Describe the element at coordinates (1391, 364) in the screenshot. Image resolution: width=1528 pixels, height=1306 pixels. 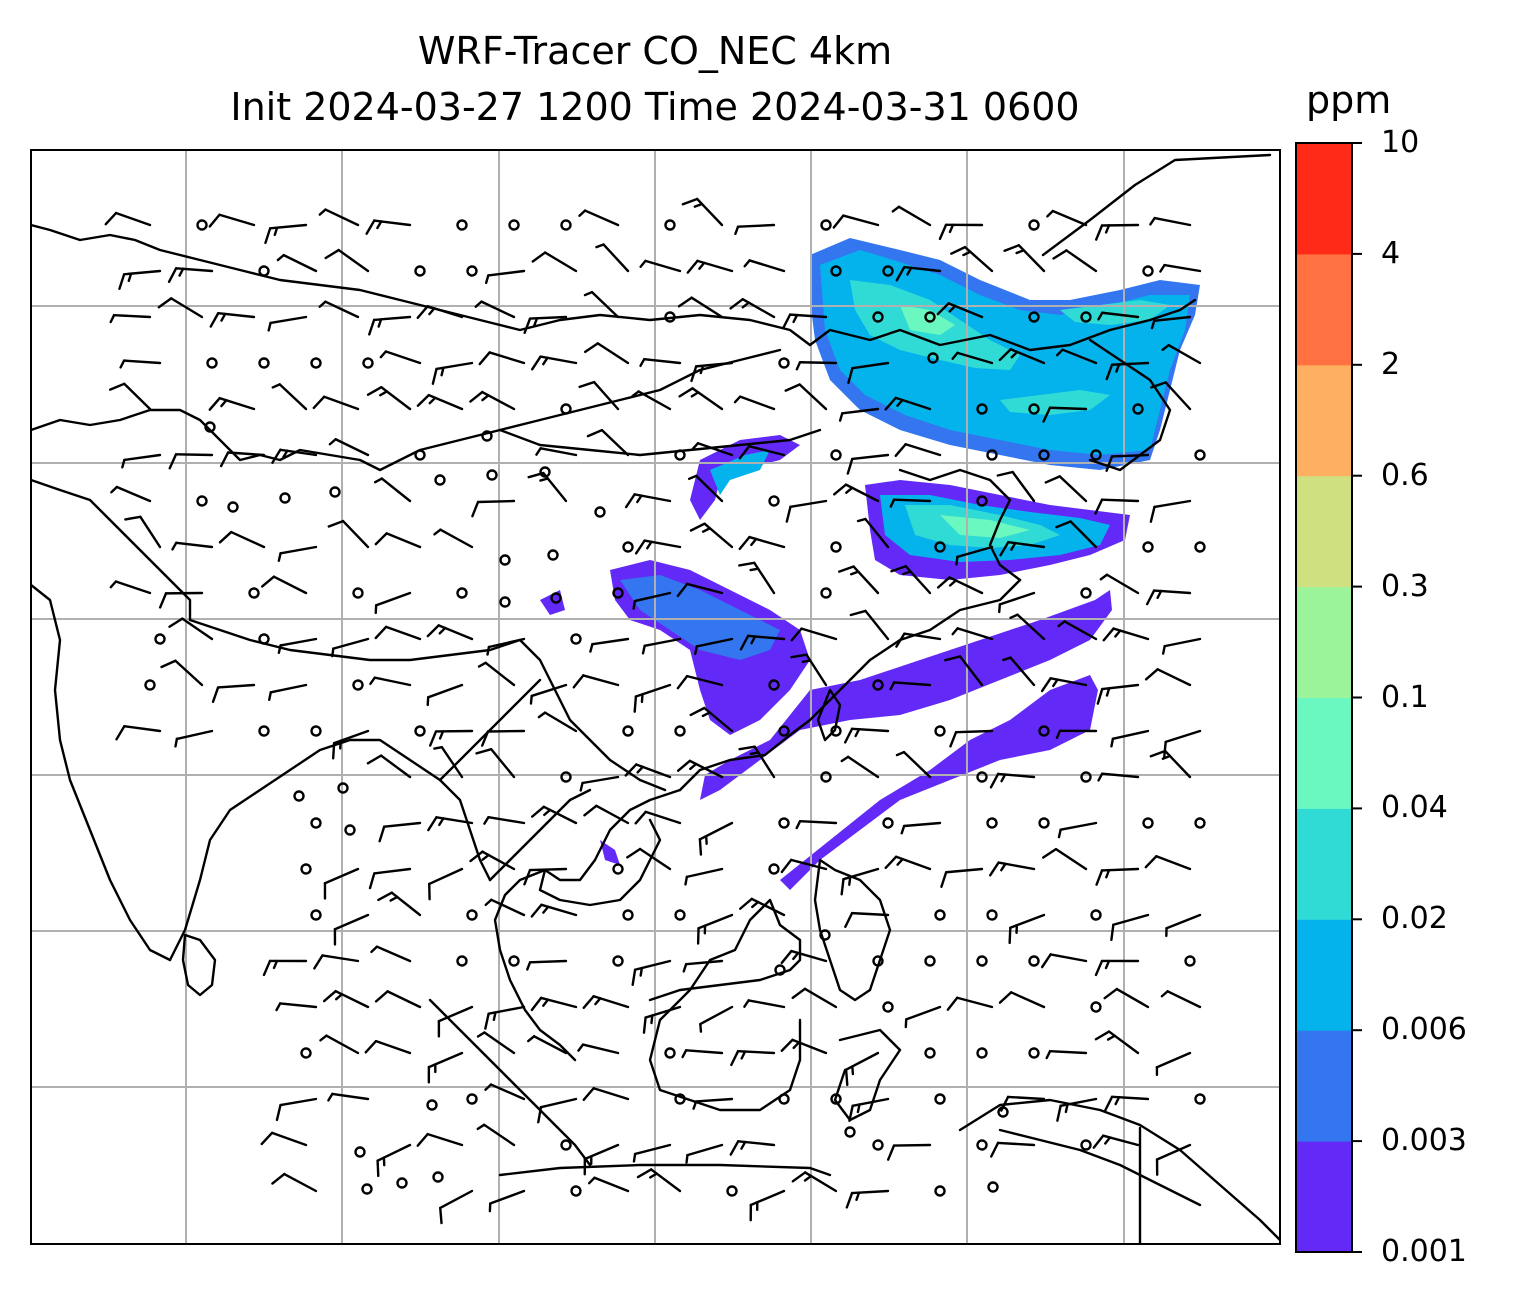
I see `colorbar-tick-label: 2` at that location.